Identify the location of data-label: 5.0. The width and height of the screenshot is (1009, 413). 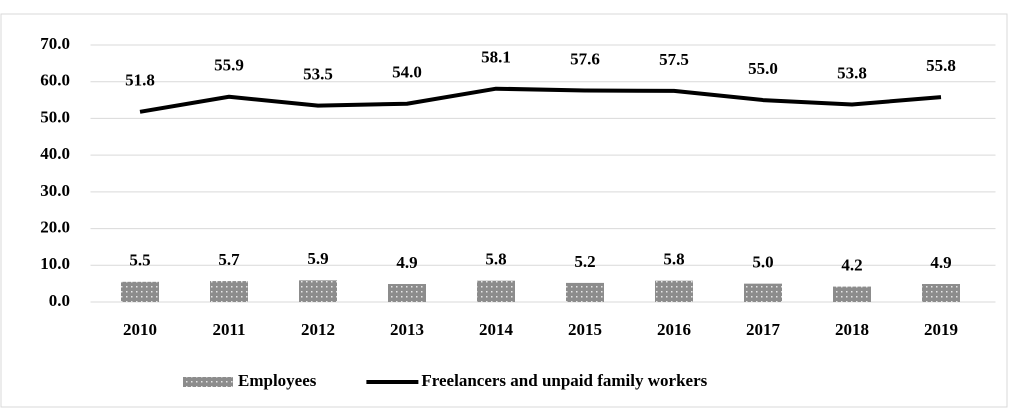
(762, 262).